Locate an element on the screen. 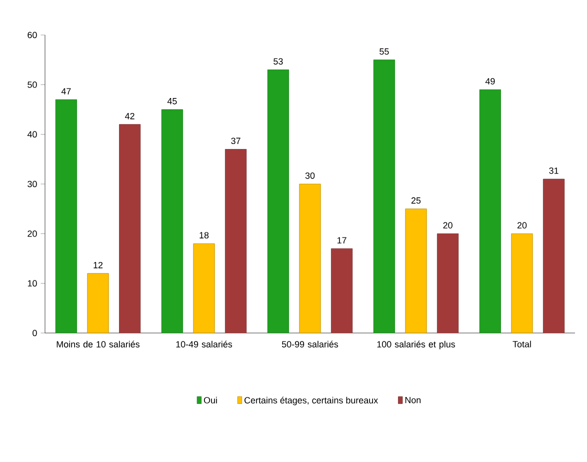 The height and width of the screenshot is (462, 587). y-tick-label: 30 is located at coordinates (32, 184).